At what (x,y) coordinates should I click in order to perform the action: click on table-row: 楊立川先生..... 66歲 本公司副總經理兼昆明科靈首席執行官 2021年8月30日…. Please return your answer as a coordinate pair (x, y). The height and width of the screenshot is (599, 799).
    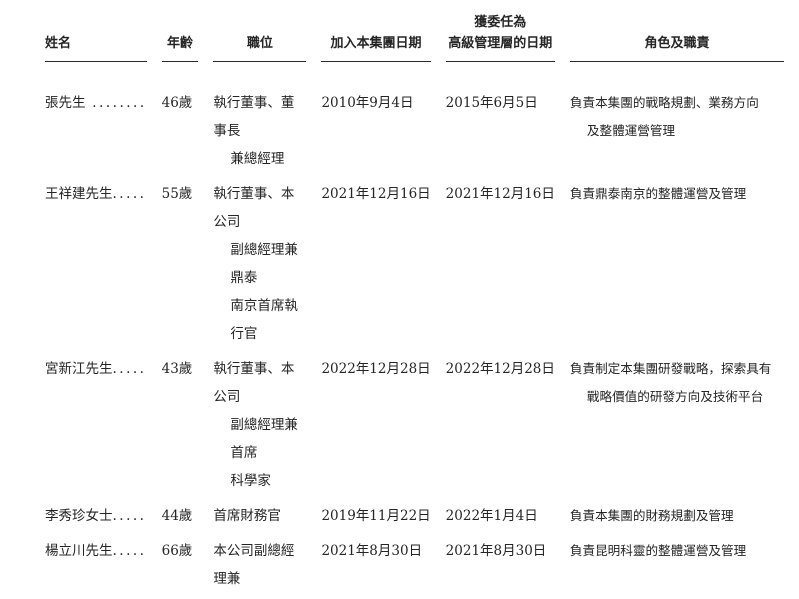
    Looking at the image, I should click on (414, 564).